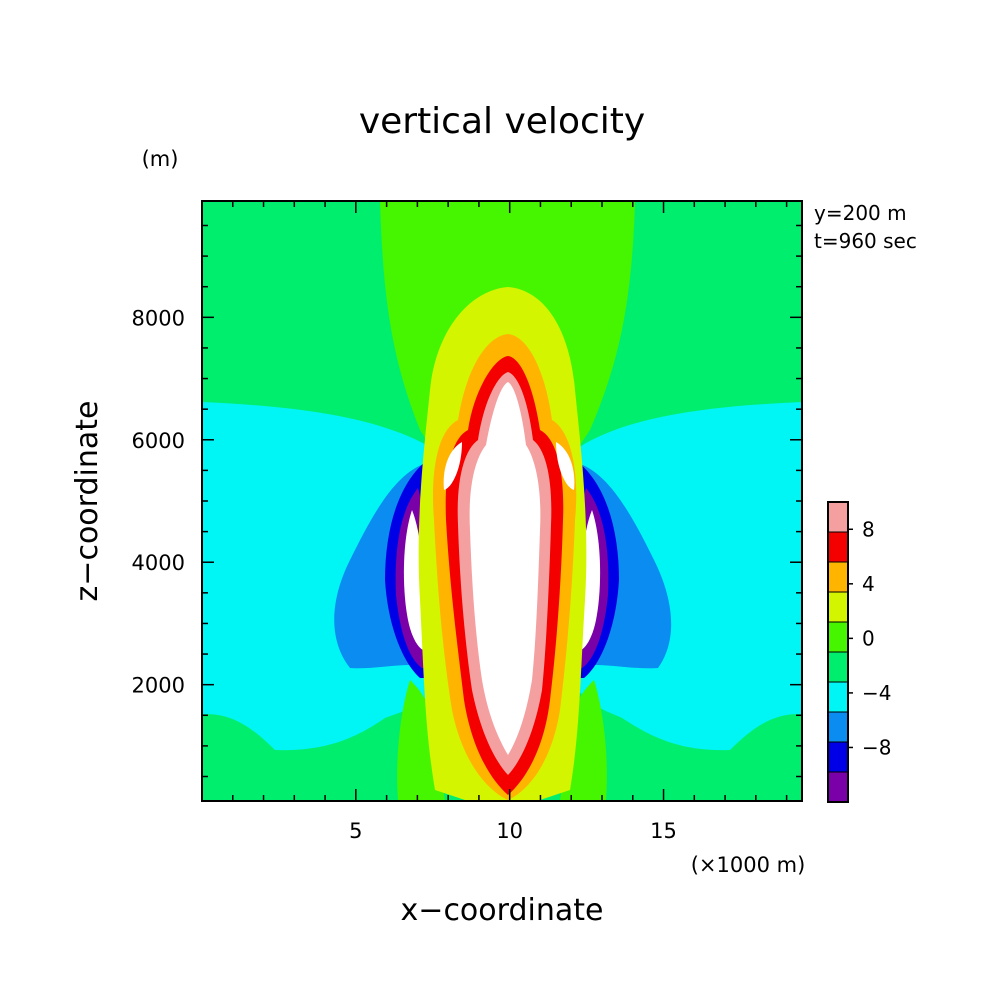 The width and height of the screenshot is (1004, 1004). I want to click on y-unit-label: (m), so click(160, 159).